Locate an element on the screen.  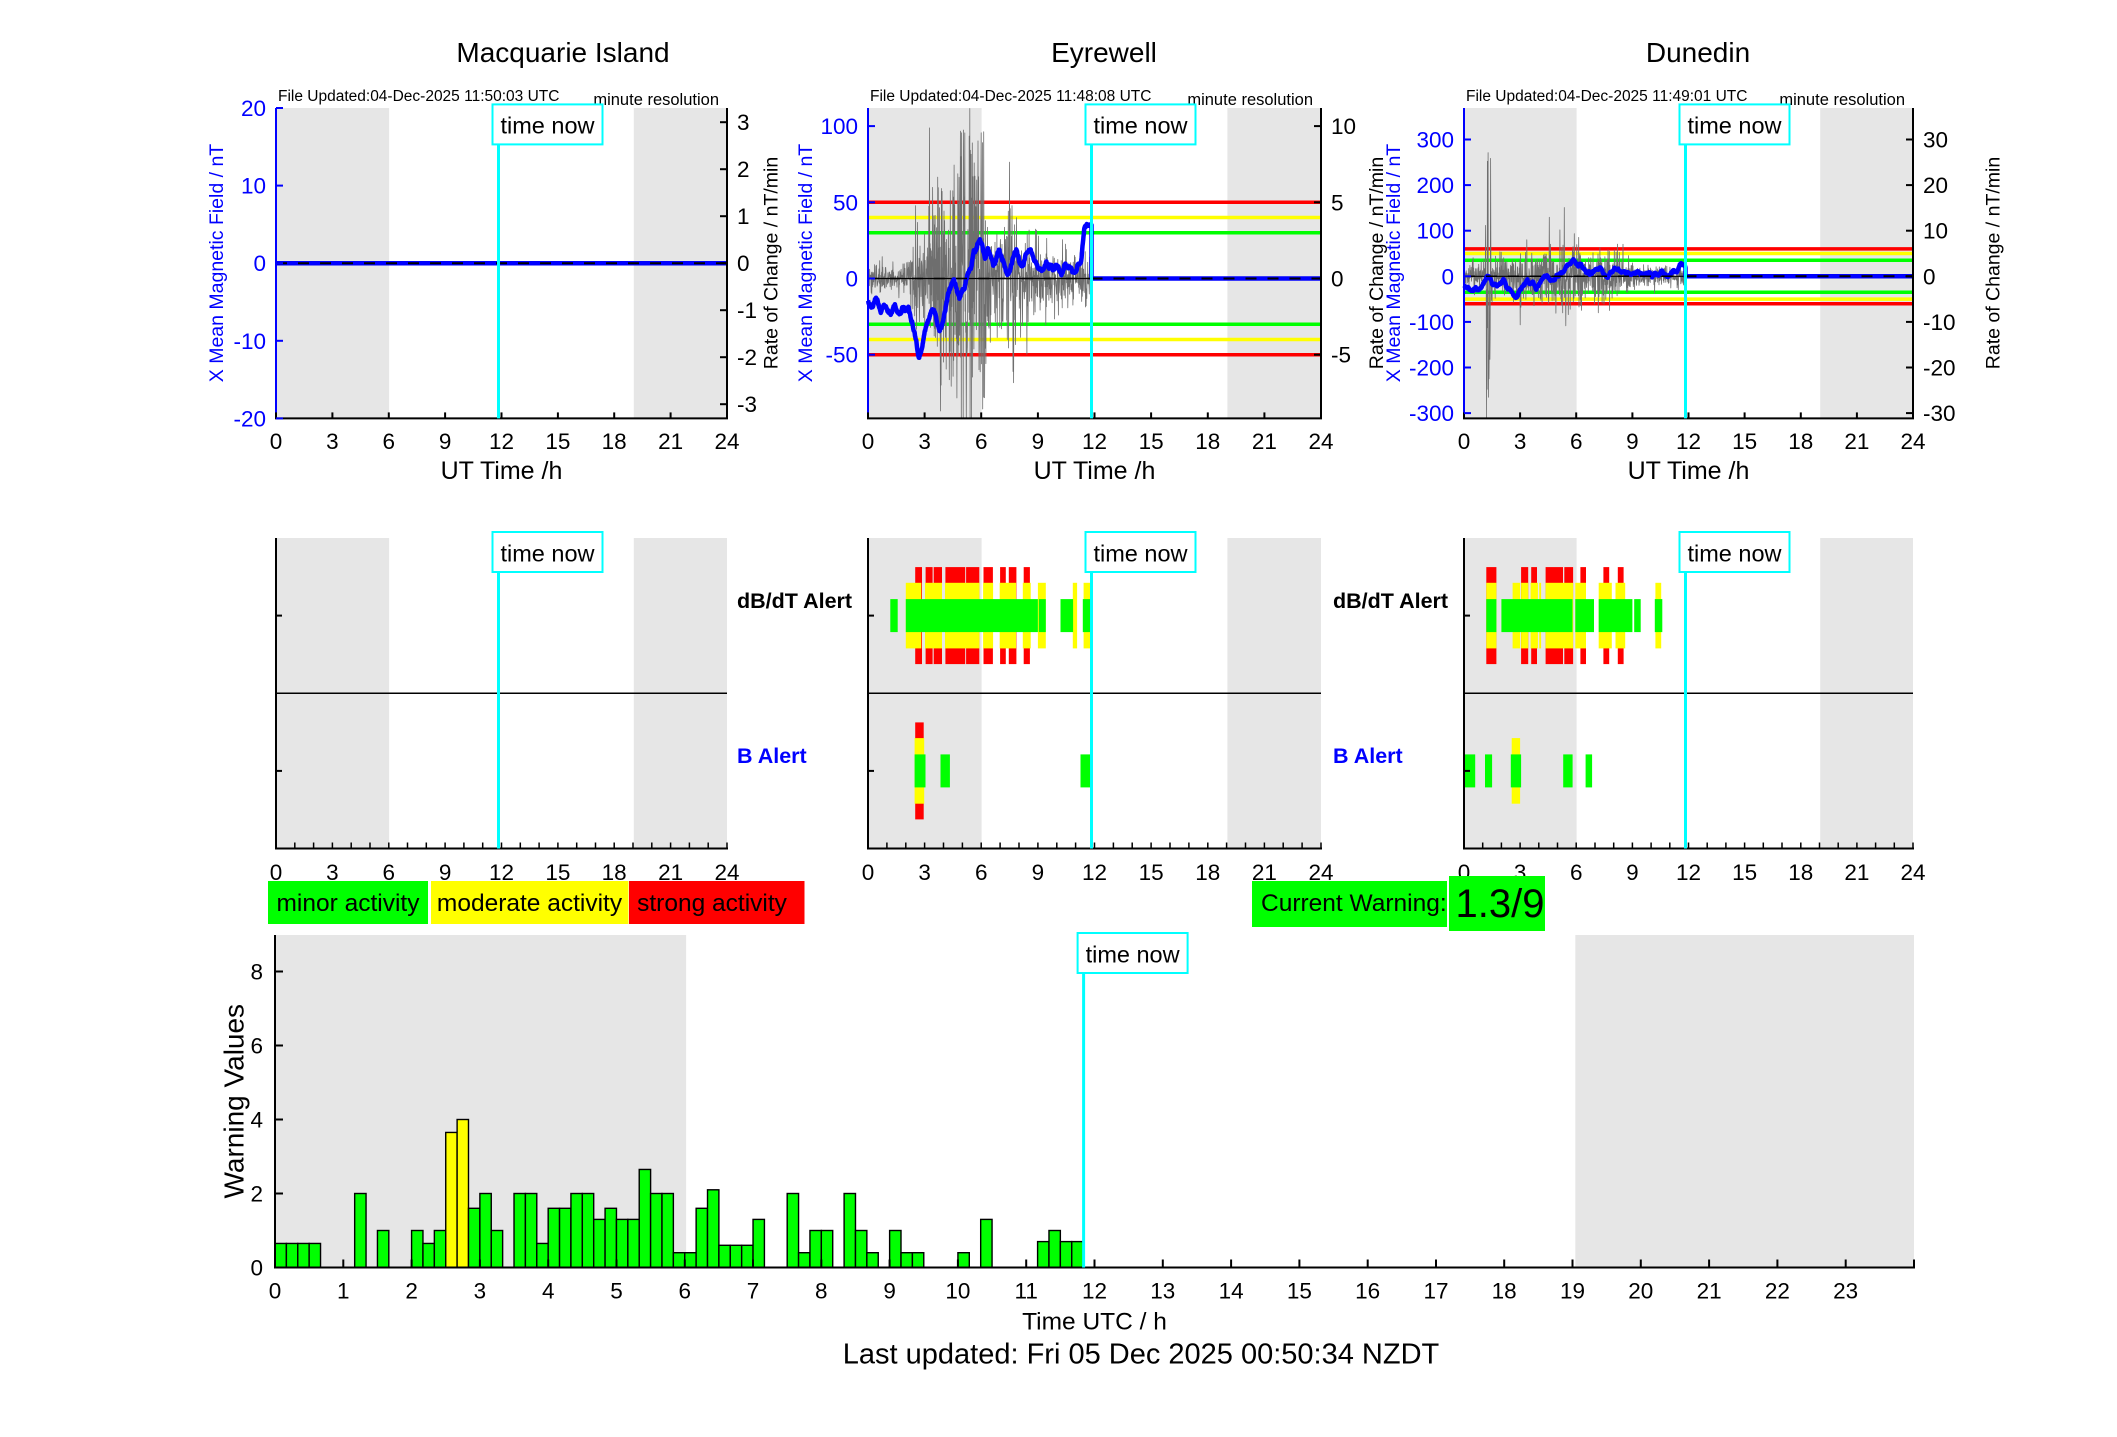
svg-text: 22 is located at coordinates (1777, 1291).